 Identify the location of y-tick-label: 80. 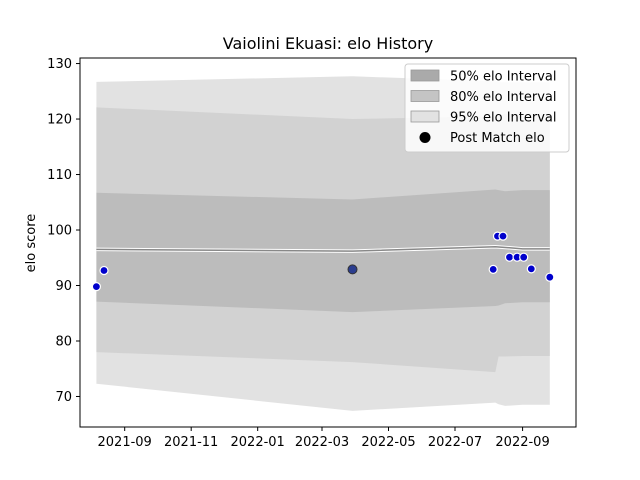
(63, 341).